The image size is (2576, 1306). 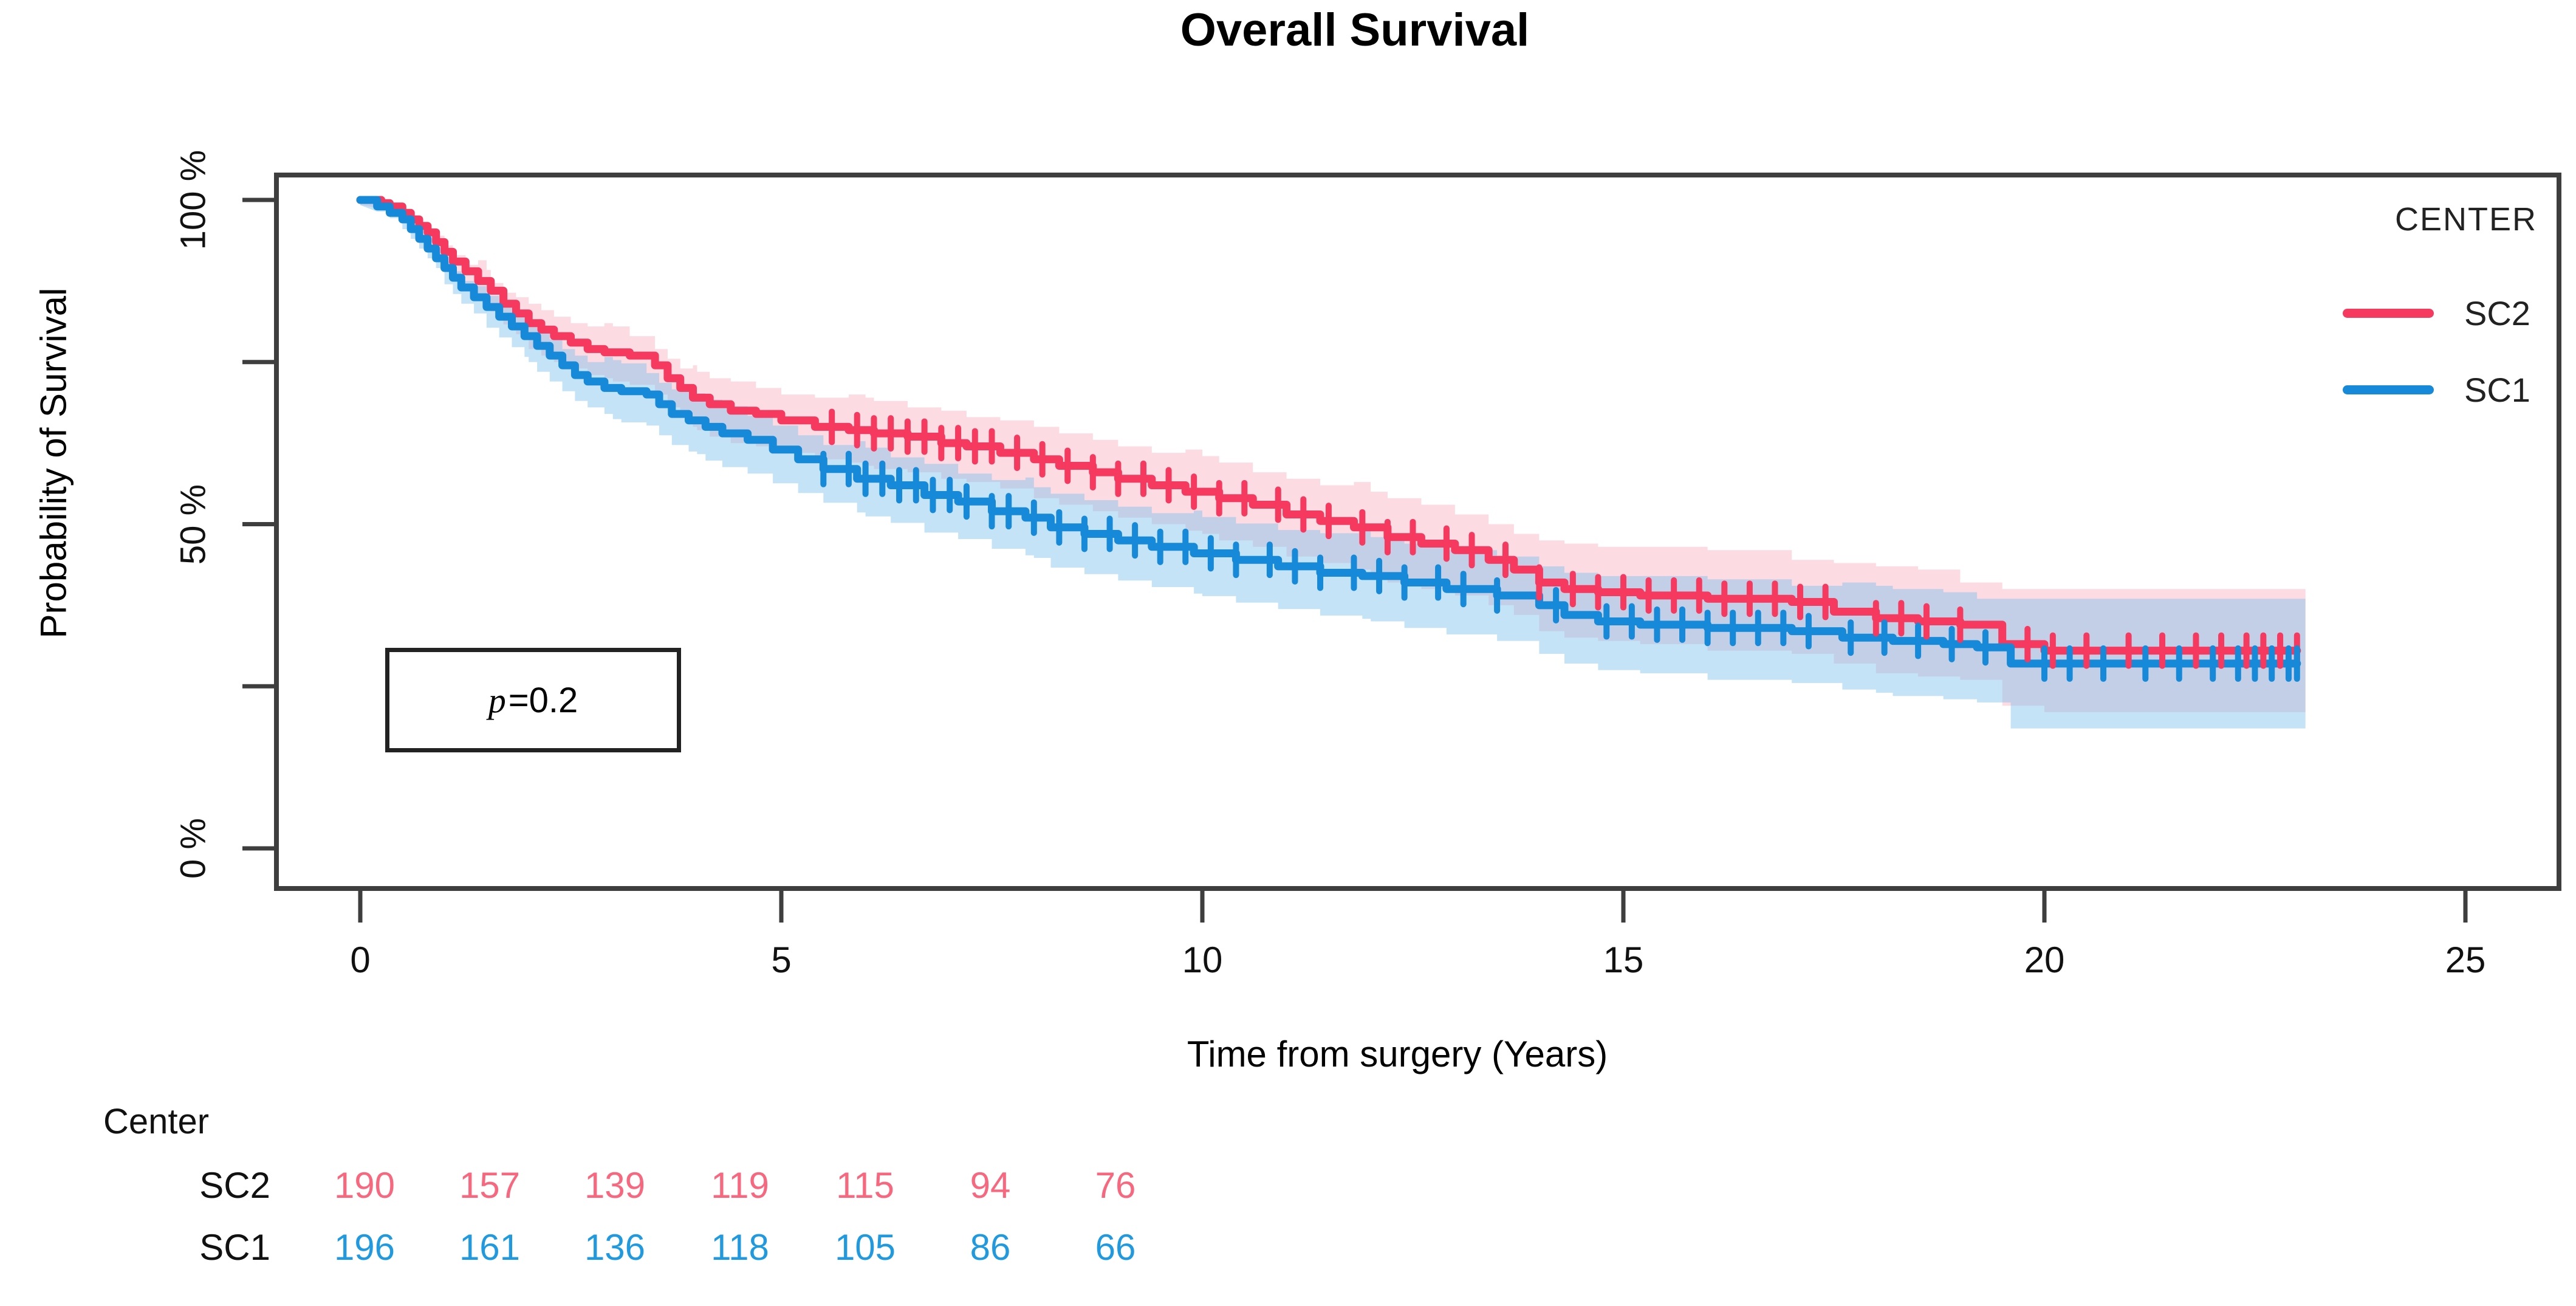 What do you see at coordinates (1560, 545) in the screenshot?
I see `censor-marks` at bounding box center [1560, 545].